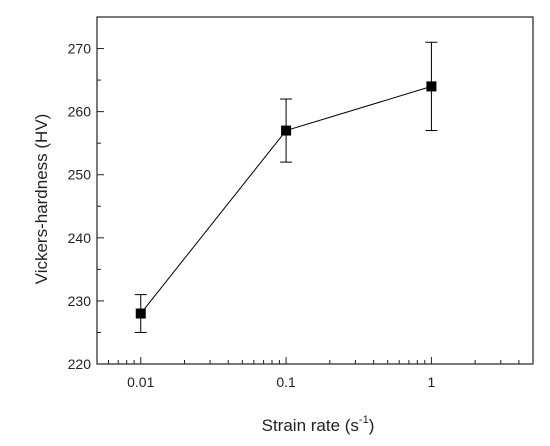 This screenshot has height=446, width=550. I want to click on y-tick-label: 260, so click(80, 112).